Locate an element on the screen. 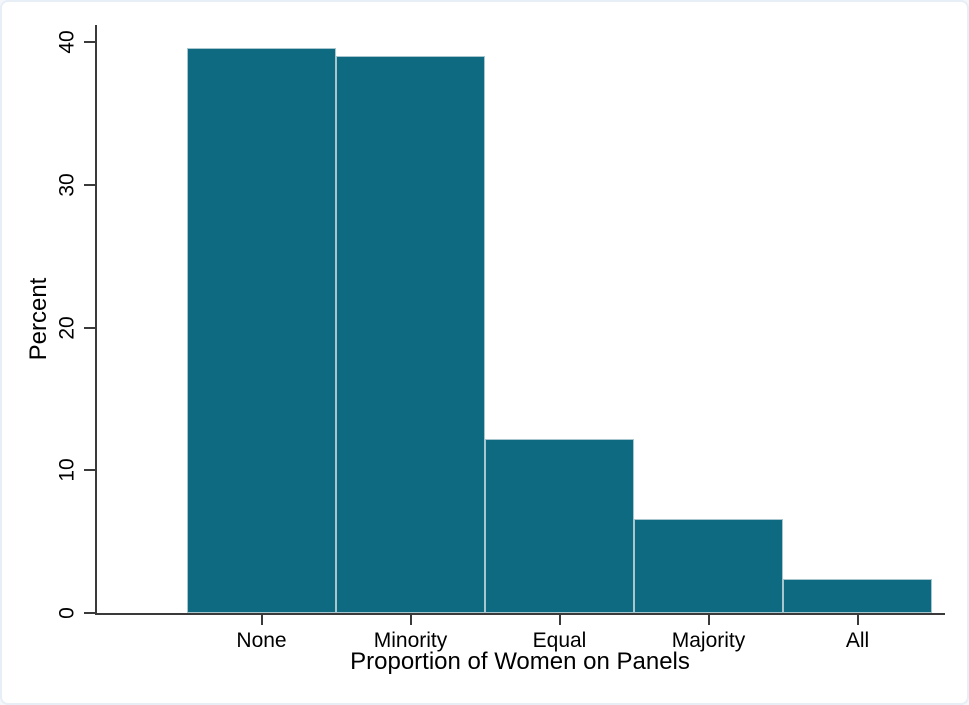  x-tick-label-majority: Majority is located at coordinates (708, 640).